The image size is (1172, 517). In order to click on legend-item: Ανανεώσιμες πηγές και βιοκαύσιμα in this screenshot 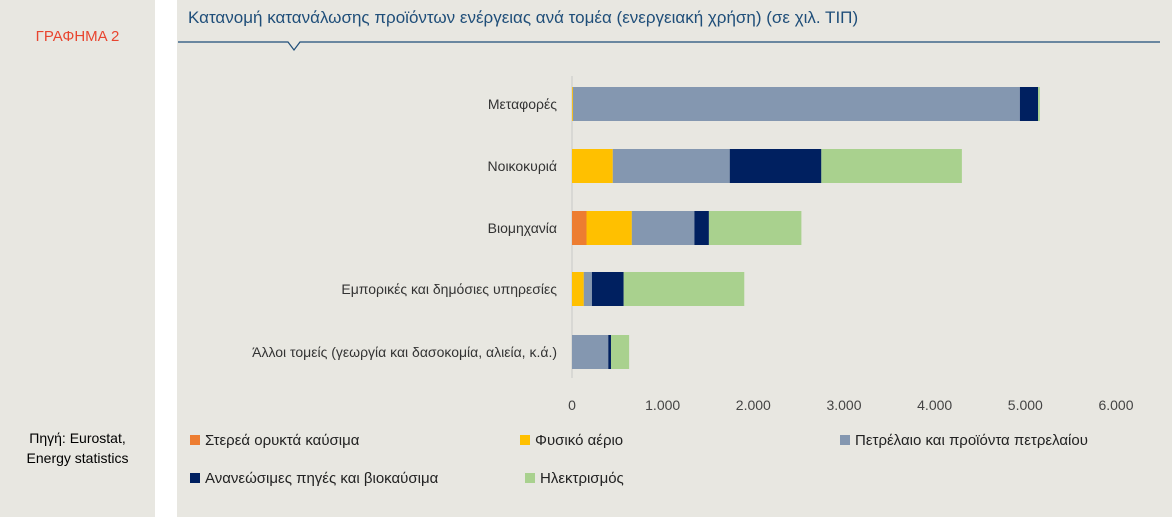, I will do `click(314, 478)`.